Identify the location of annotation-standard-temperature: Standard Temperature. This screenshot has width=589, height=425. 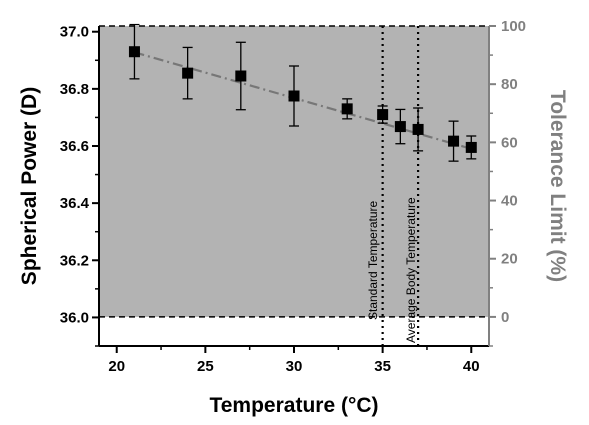
(373, 260).